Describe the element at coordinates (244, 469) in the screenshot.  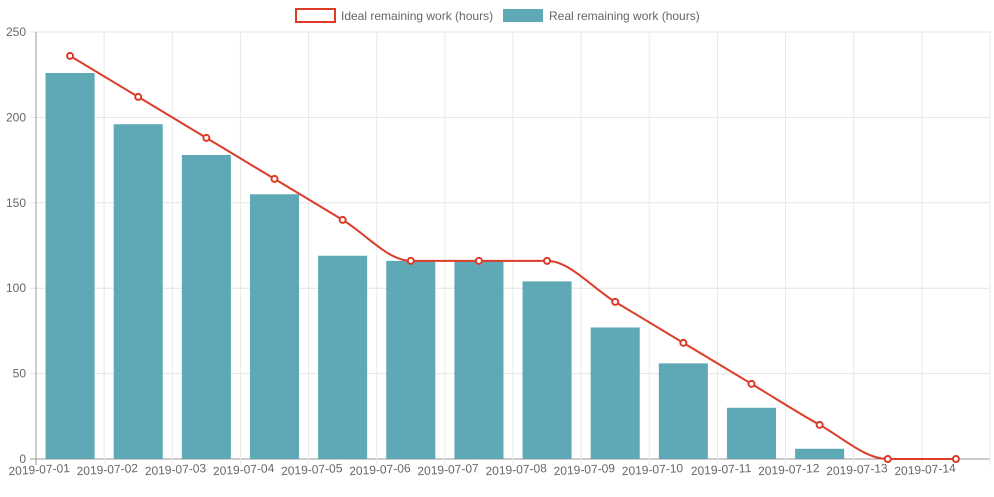
I see `x-tick-label: 2019-07-04` at that location.